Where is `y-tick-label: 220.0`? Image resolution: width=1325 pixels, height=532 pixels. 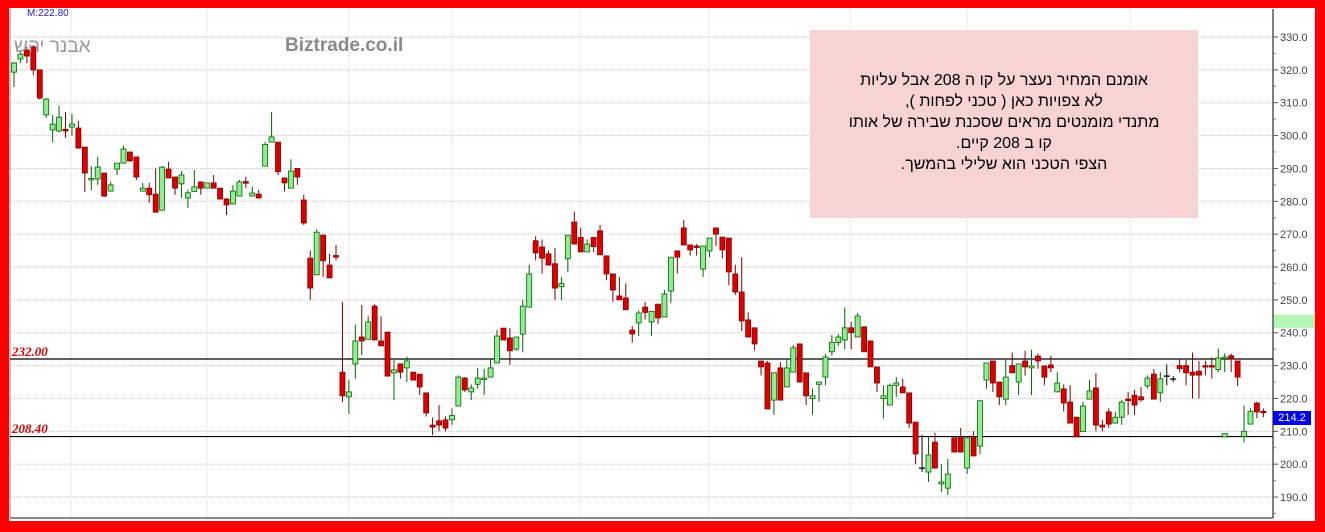 y-tick-label: 220.0 is located at coordinates (1294, 399).